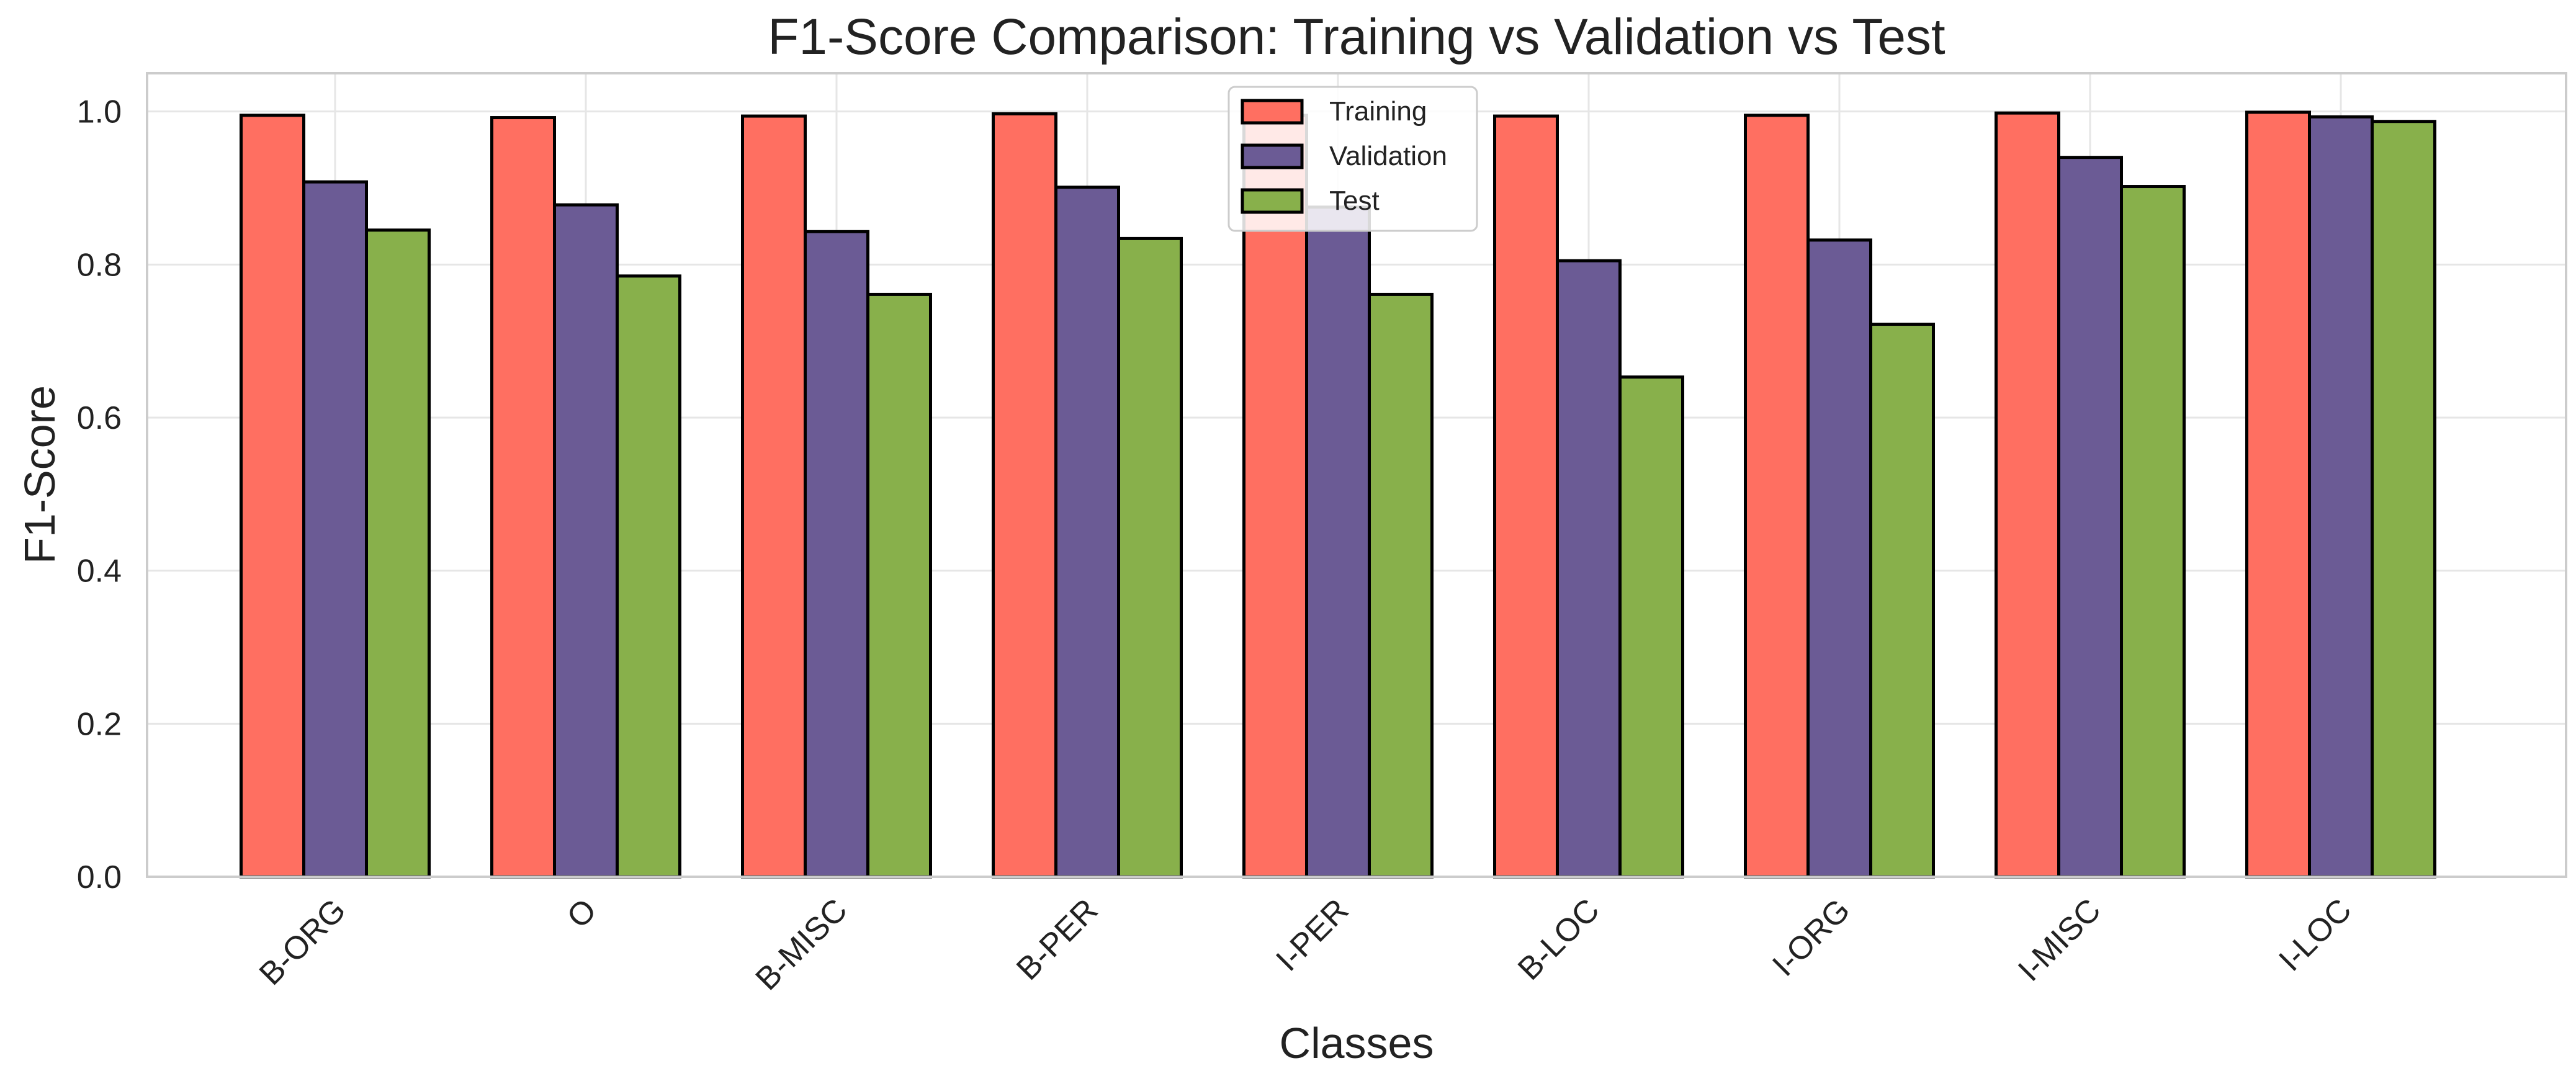  Describe the element at coordinates (1025, 495) in the screenshot. I see `bar-training-b-per` at that location.